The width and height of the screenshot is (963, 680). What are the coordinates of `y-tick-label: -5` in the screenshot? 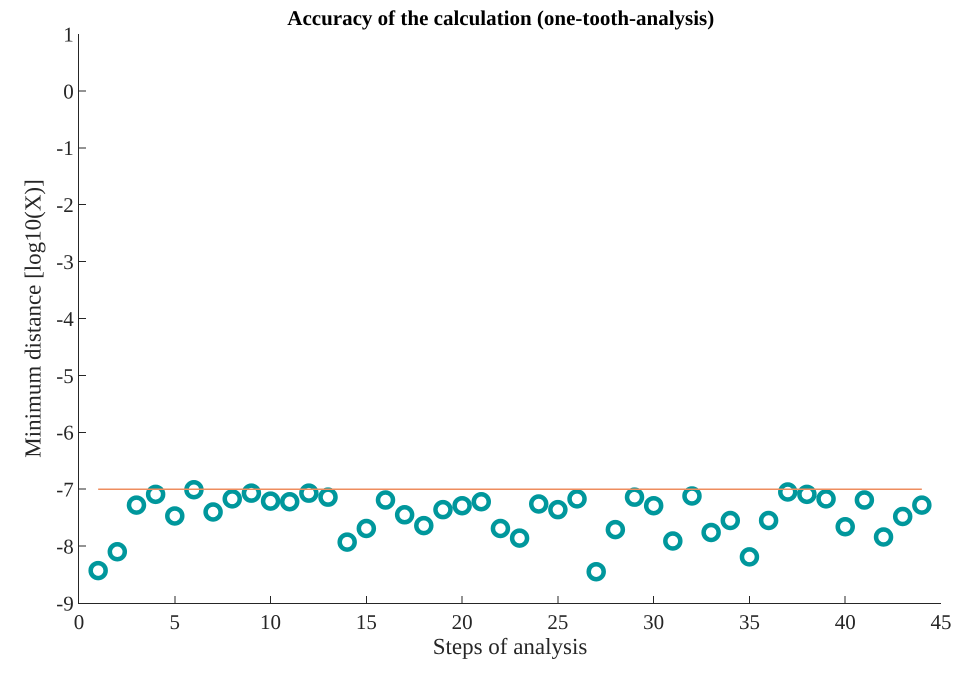 It's located at (65, 376).